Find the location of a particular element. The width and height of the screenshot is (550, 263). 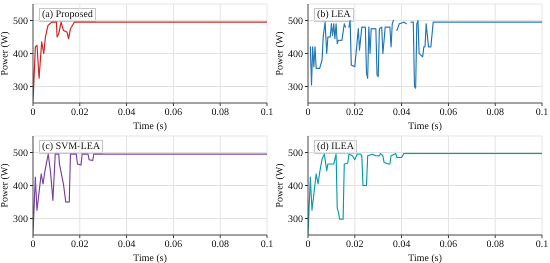

text: (c) SVM-LEA is located at coordinates (71, 147).